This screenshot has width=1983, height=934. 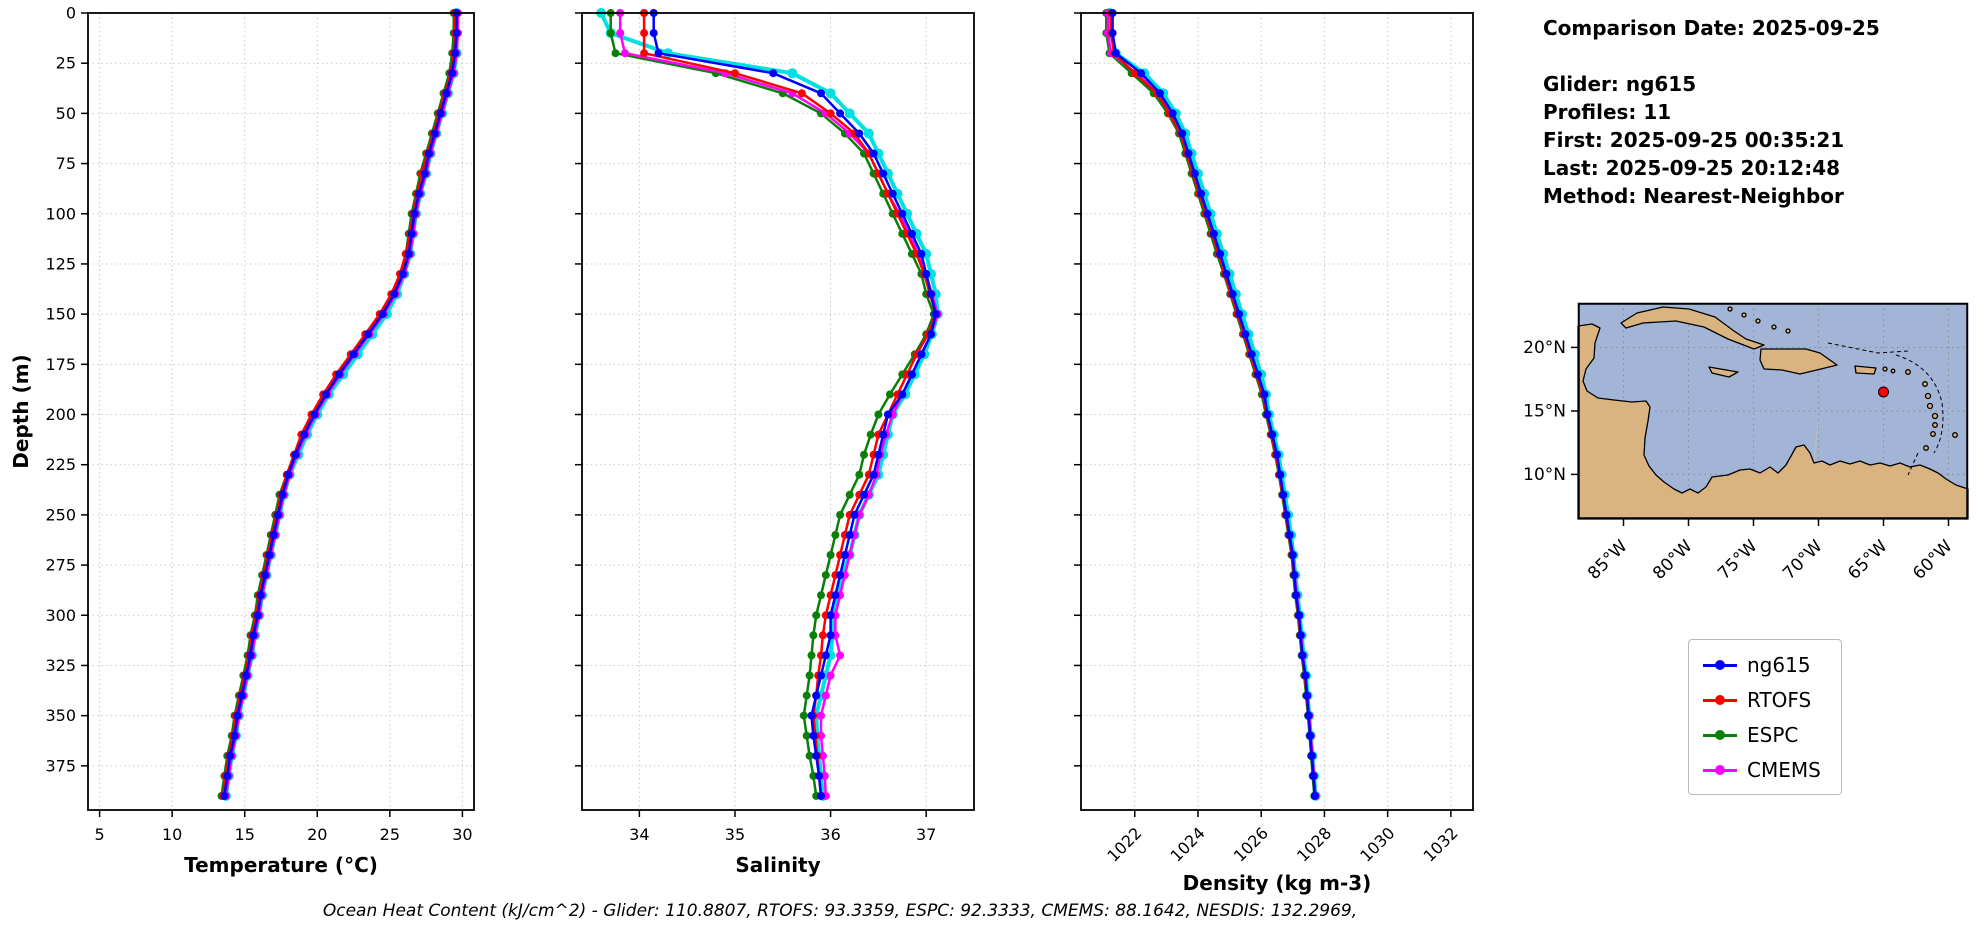 What do you see at coordinates (1779, 664) in the screenshot?
I see `legend-label: ng615` at bounding box center [1779, 664].